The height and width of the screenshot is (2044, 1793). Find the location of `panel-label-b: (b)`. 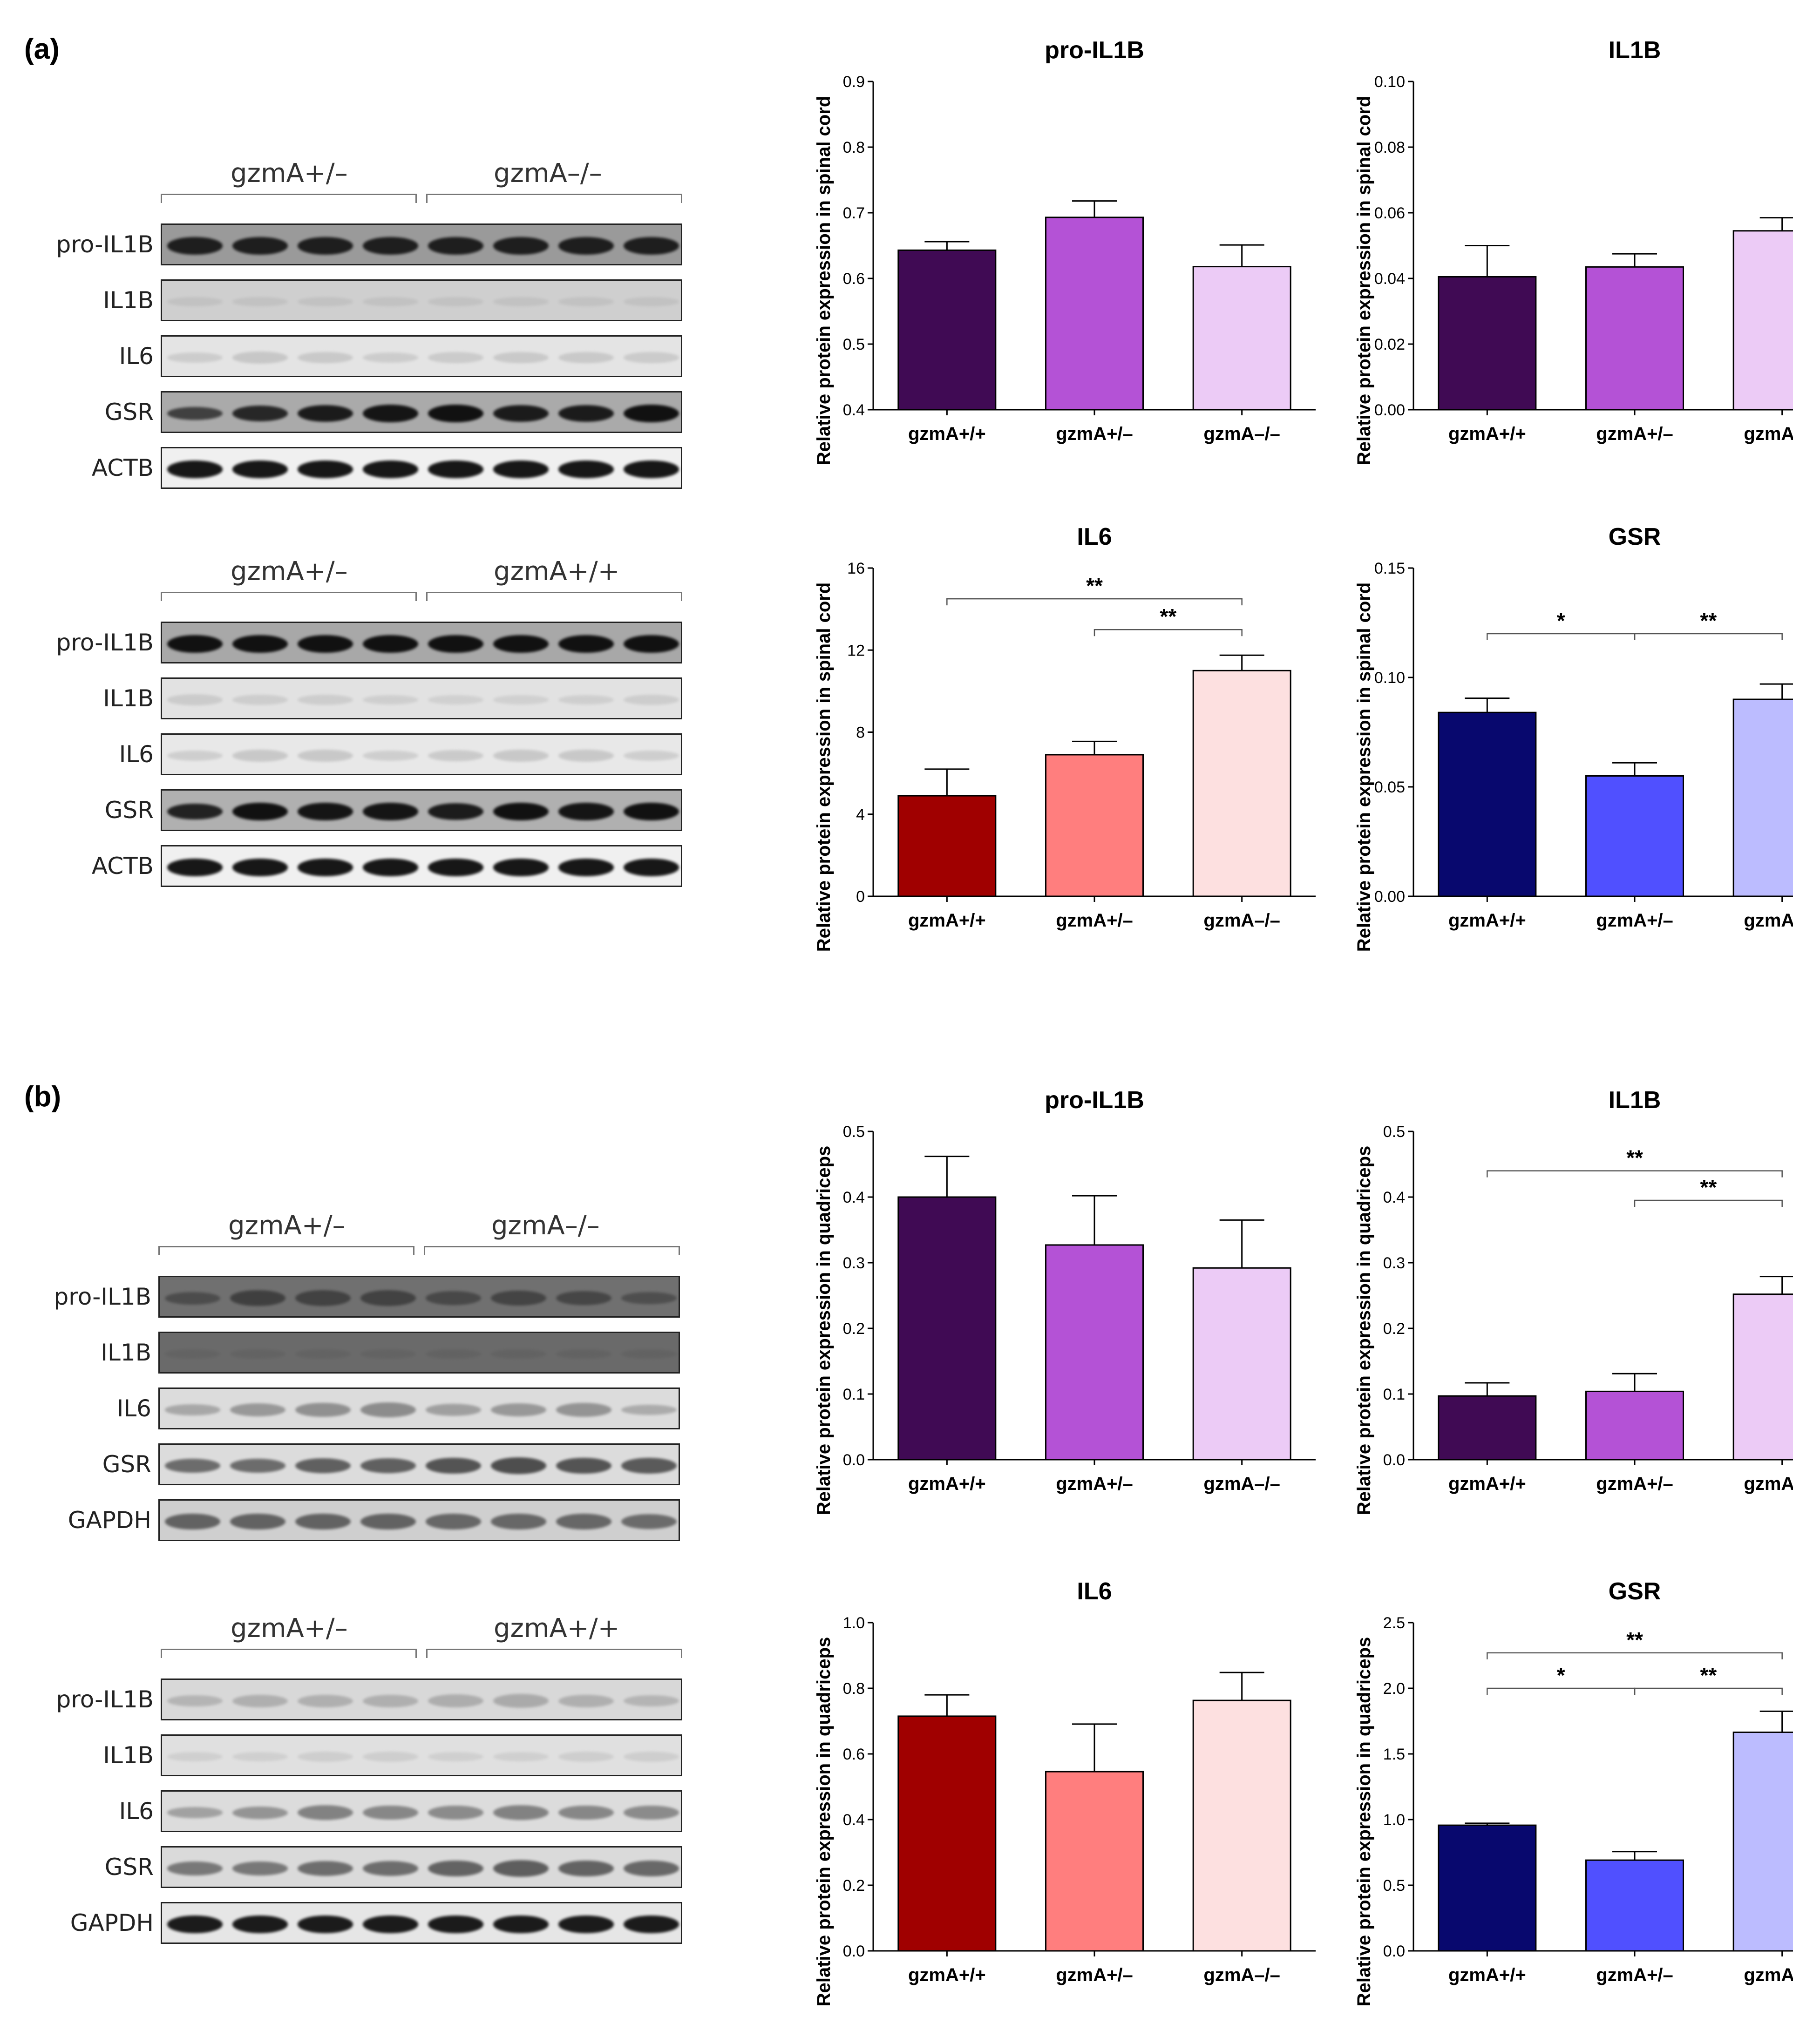

panel-label-b: (b) is located at coordinates (42, 1097).